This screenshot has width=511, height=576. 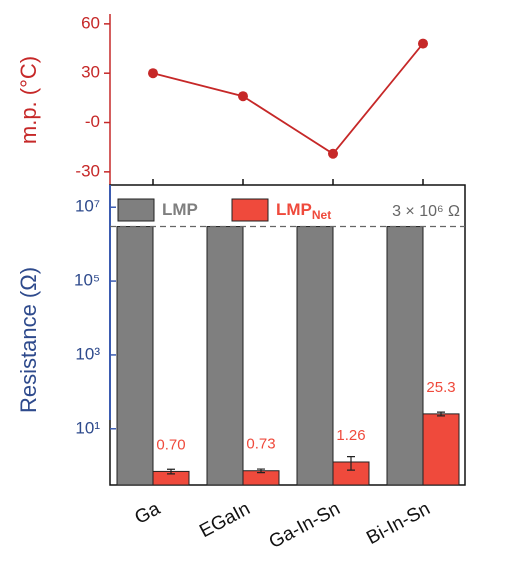 What do you see at coordinates (87, 427) in the screenshot?
I see `y-tick-label: 10¹` at bounding box center [87, 427].